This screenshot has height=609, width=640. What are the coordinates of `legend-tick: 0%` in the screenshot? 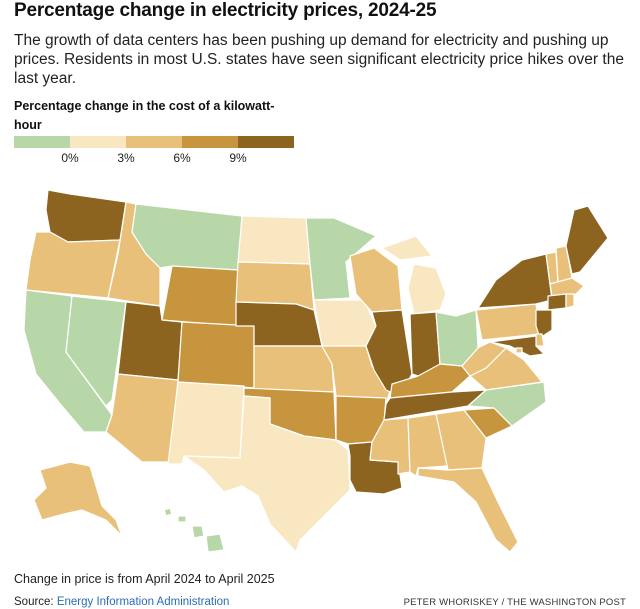 It's located at (70, 158).